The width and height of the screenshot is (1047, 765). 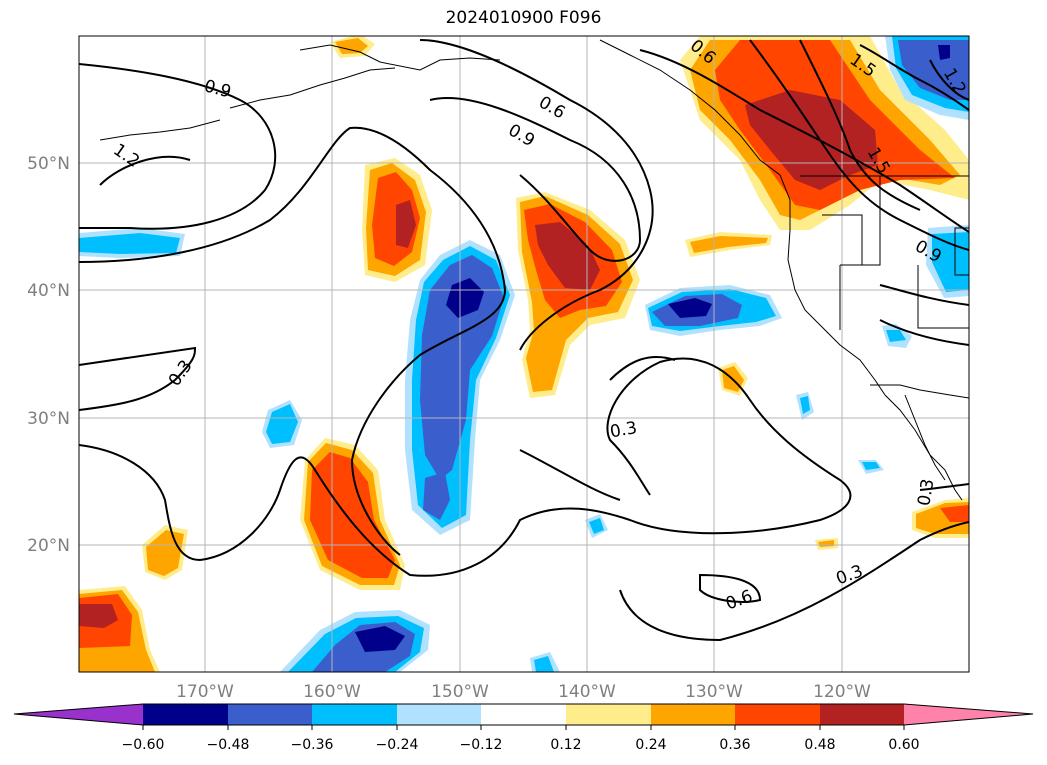 What do you see at coordinates (143, 745) in the screenshot?
I see `colorbar-tick-label: −0.60` at bounding box center [143, 745].